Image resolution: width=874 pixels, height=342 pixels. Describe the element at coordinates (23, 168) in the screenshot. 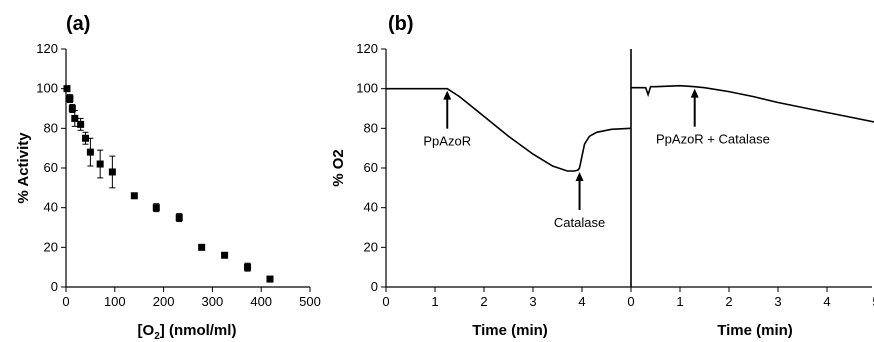

I see `panel-a-y-axis-title: % Activity` at that location.